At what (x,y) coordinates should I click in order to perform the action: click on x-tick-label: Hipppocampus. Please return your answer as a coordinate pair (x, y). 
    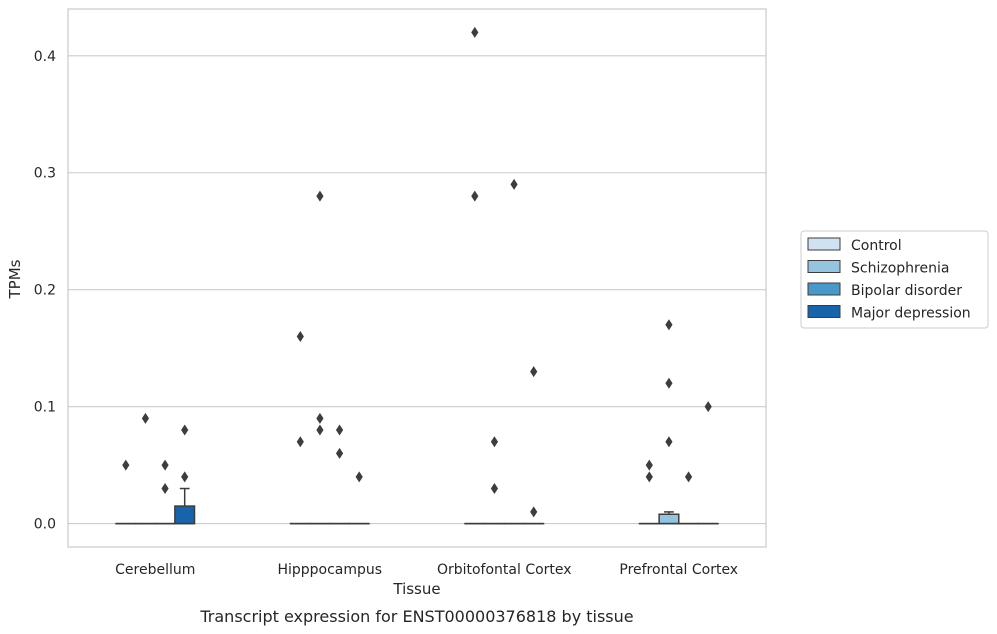
    Looking at the image, I should click on (329, 570).